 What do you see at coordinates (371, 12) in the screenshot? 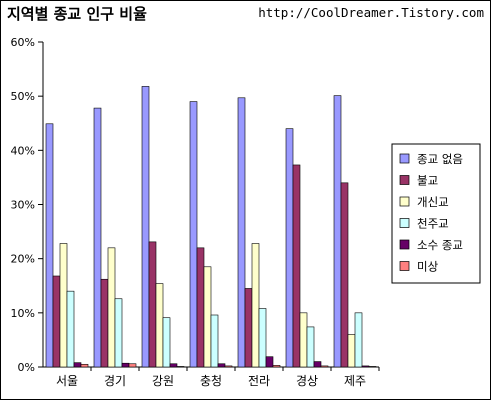
I see `source-url: http://CoolDreamer.Tistory.com` at bounding box center [371, 12].